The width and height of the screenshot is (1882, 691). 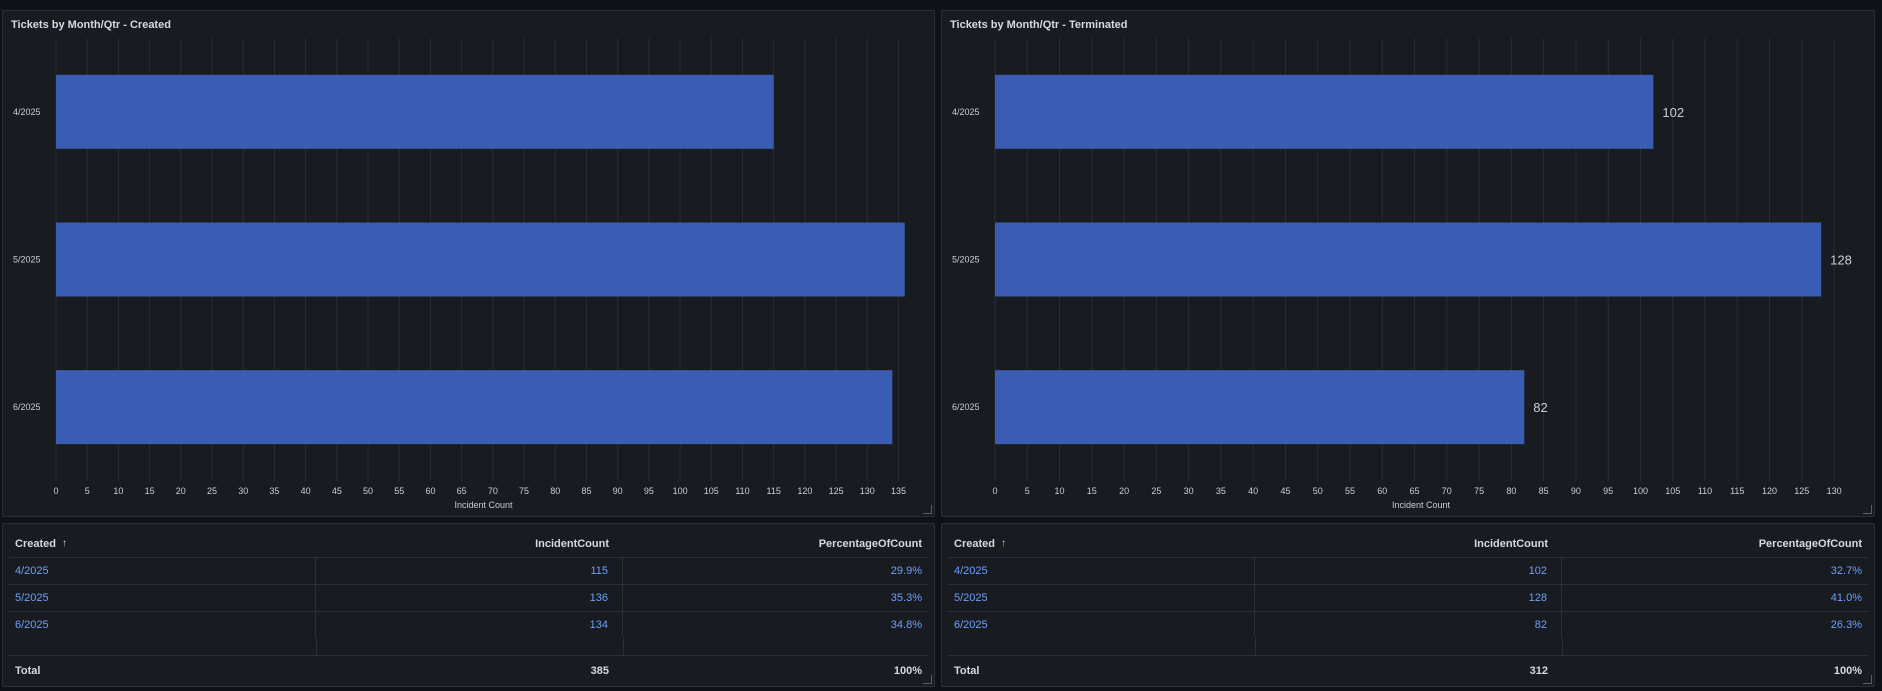 I want to click on x-tick-label: 75, so click(x=1479, y=491).